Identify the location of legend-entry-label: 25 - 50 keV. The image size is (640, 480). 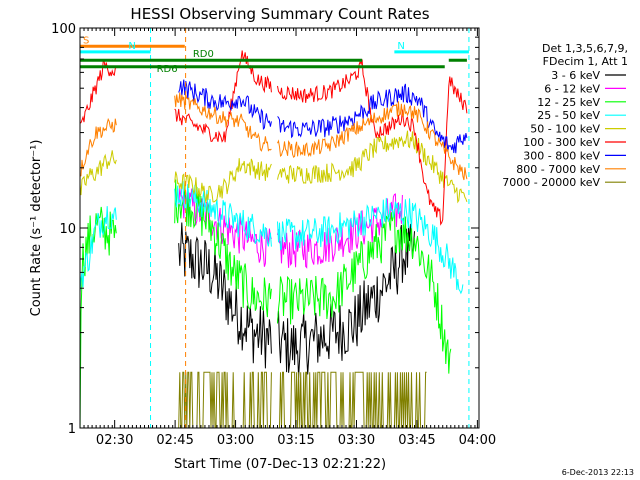
(568, 115).